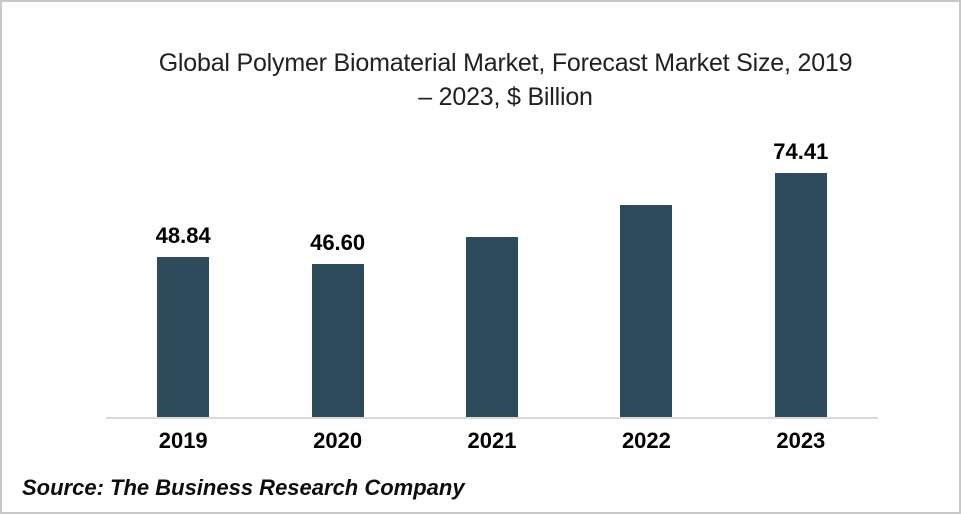 The image size is (961, 514). Describe the element at coordinates (183, 235) in the screenshot. I see `data-label-2019: 48.84` at that location.